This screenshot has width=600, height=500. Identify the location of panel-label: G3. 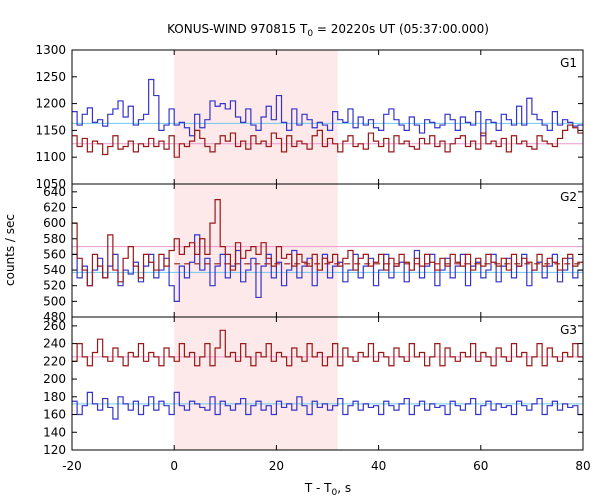
(568, 330).